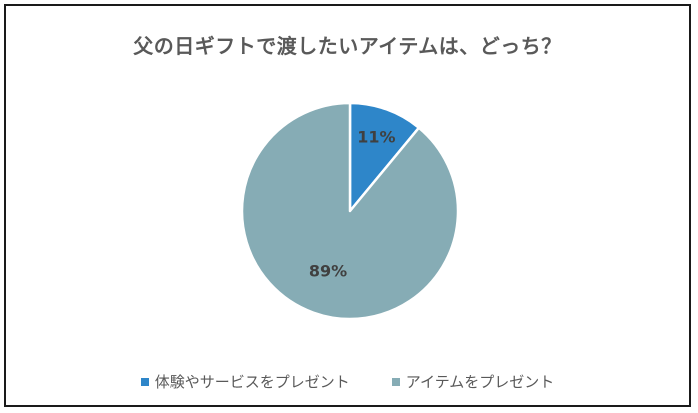  What do you see at coordinates (395, 381) in the screenshot?
I see `legend-swatch-item` at bounding box center [395, 381].